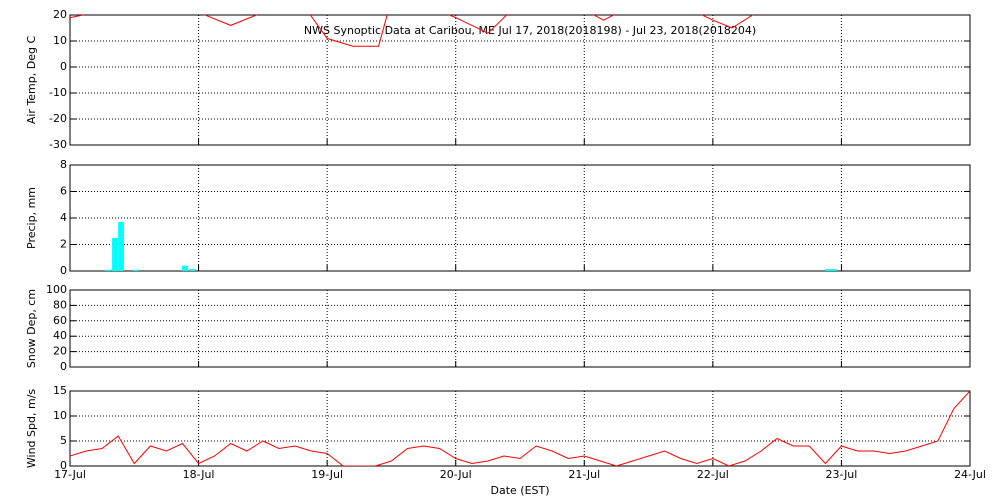 The image size is (1000, 500). I want to click on y-tick-label: 6, so click(63, 191).